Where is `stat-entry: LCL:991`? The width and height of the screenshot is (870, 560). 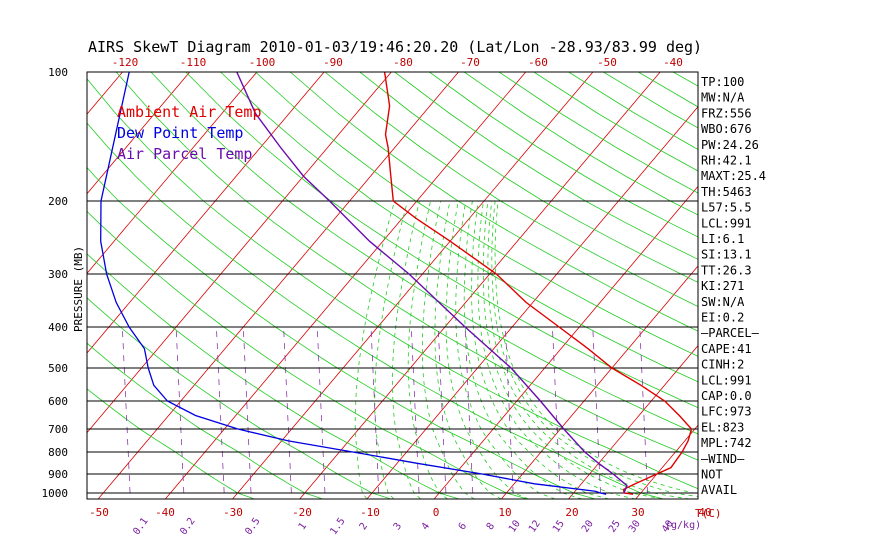
stat-entry: LCL:991 is located at coordinates (726, 223).